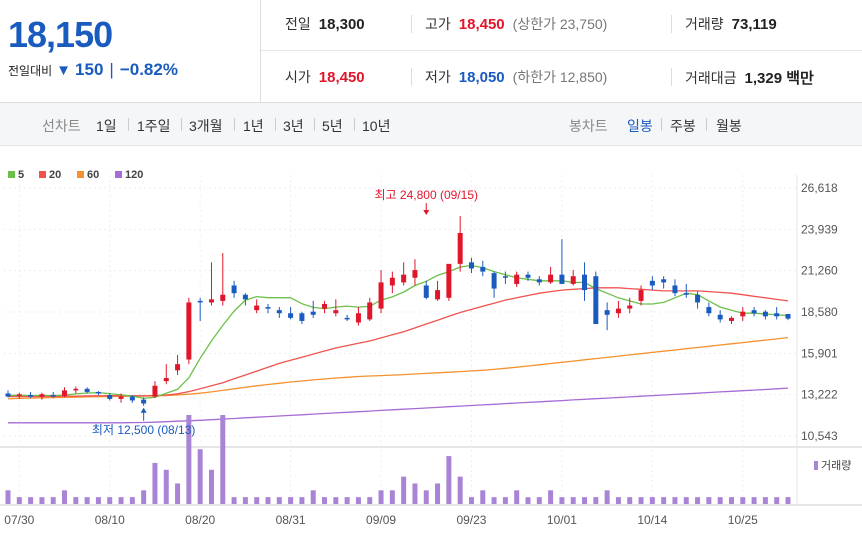 This screenshot has width=862, height=544. Describe the element at coordinates (560, 24) in the screenshot. I see `upper-limit: (상한가 23,750)` at that location.